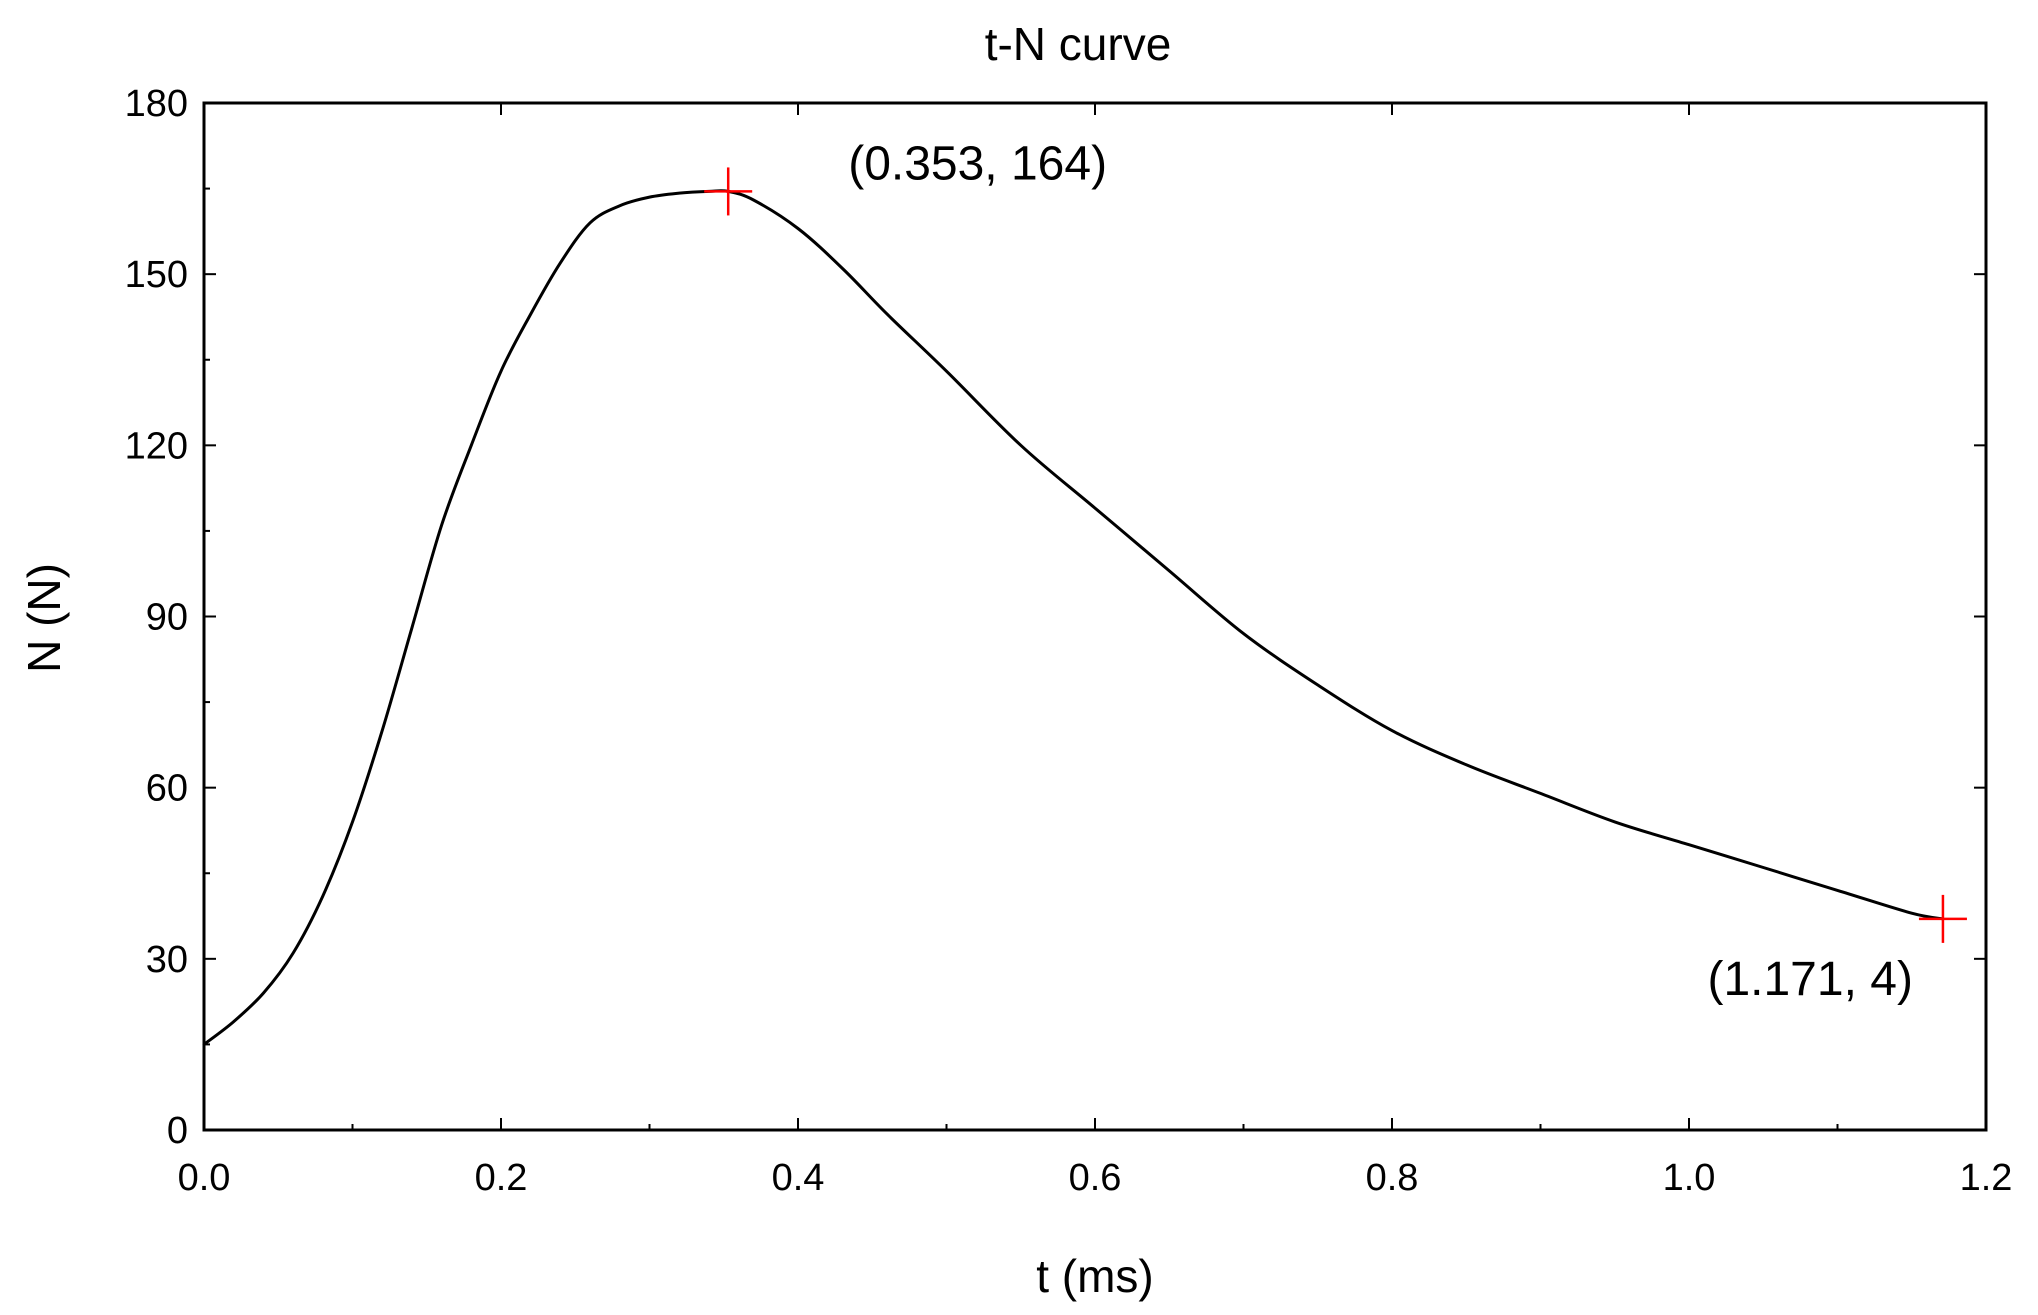 This screenshot has width=2038, height=1315. Describe the element at coordinates (1095, 1178) in the screenshot. I see `x-tick-label: 0.6` at that location.